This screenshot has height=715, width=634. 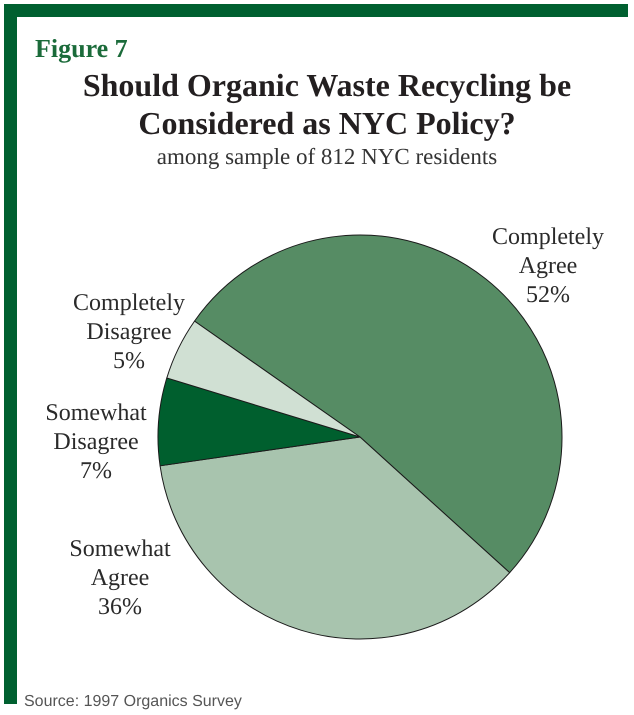 What do you see at coordinates (120, 563) in the screenshot?
I see `slice-label: Somewhat Agree` at bounding box center [120, 563].